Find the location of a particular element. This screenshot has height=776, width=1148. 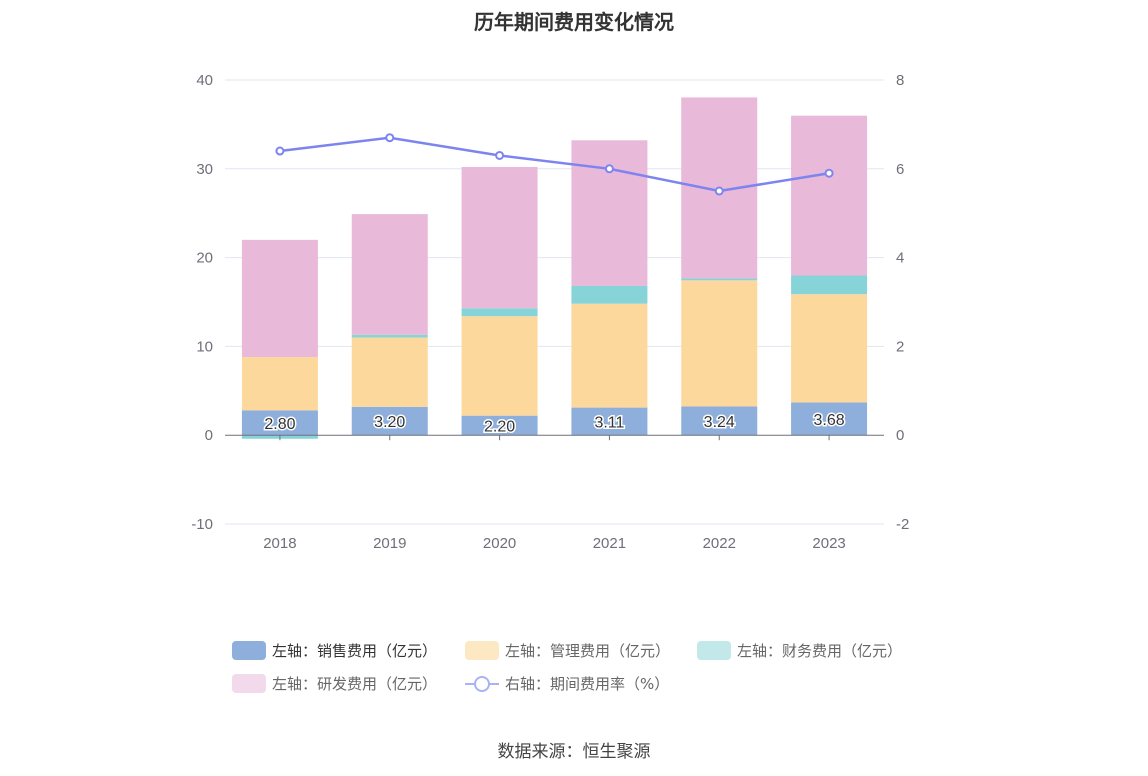

bar-admin-2021 is located at coordinates (609, 355).